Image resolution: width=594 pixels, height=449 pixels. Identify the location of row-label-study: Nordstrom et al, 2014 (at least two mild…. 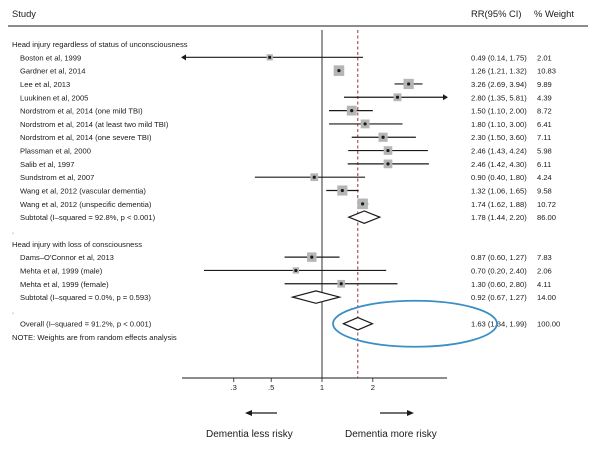
(94, 124).